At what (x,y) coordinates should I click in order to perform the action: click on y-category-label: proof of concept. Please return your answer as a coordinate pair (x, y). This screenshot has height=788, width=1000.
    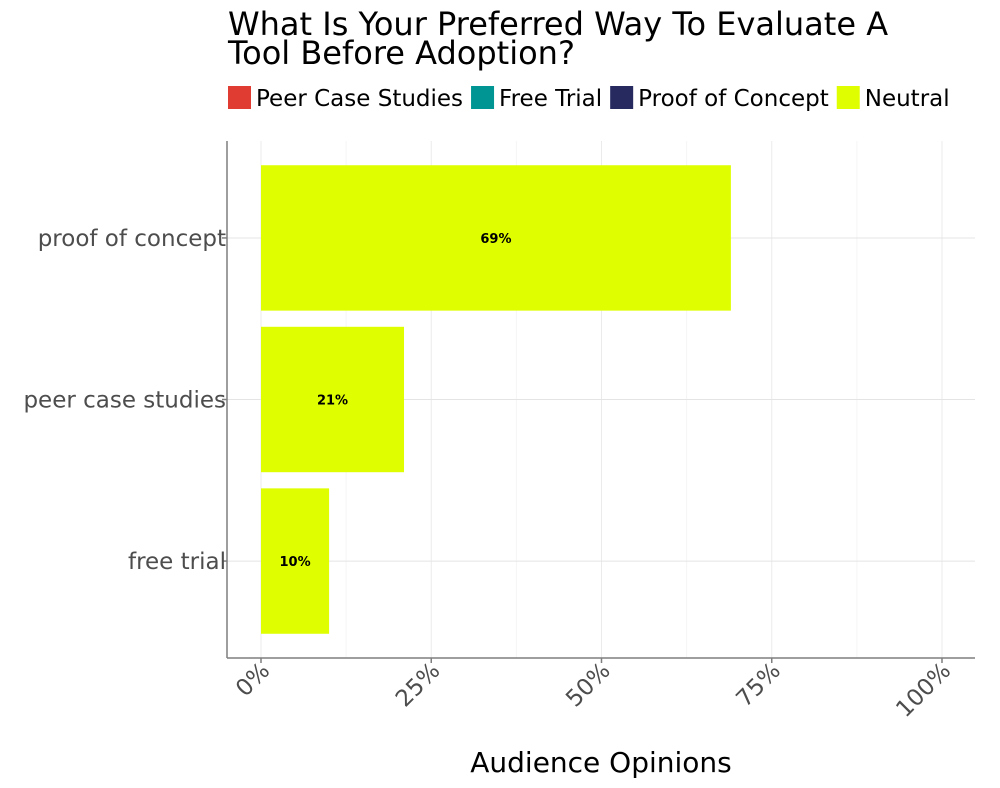
    Looking at the image, I should click on (132, 239).